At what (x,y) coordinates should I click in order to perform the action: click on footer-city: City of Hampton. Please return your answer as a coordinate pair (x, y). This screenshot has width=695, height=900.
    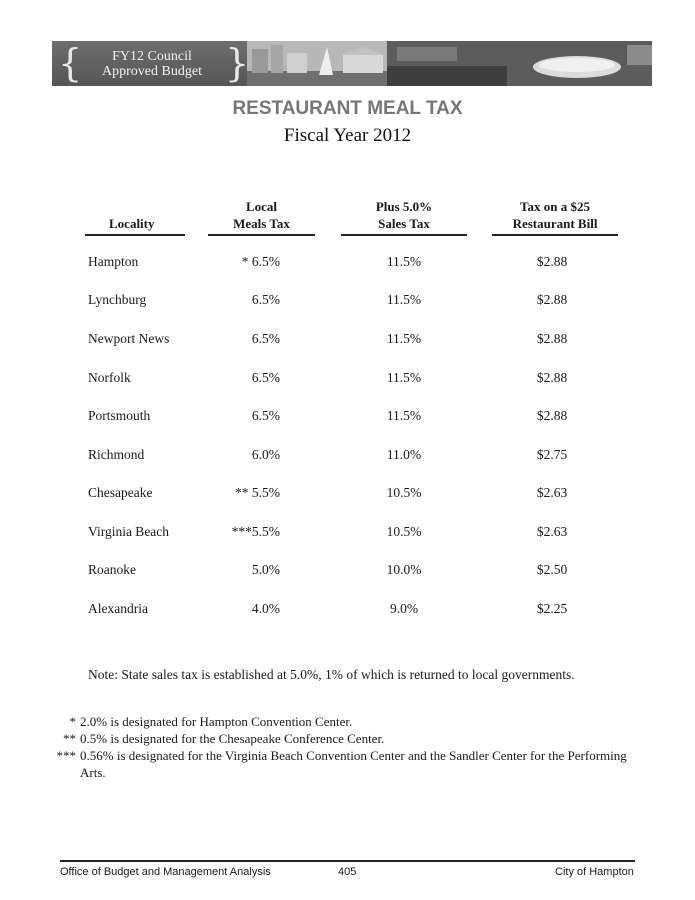
    Looking at the image, I should click on (594, 872).